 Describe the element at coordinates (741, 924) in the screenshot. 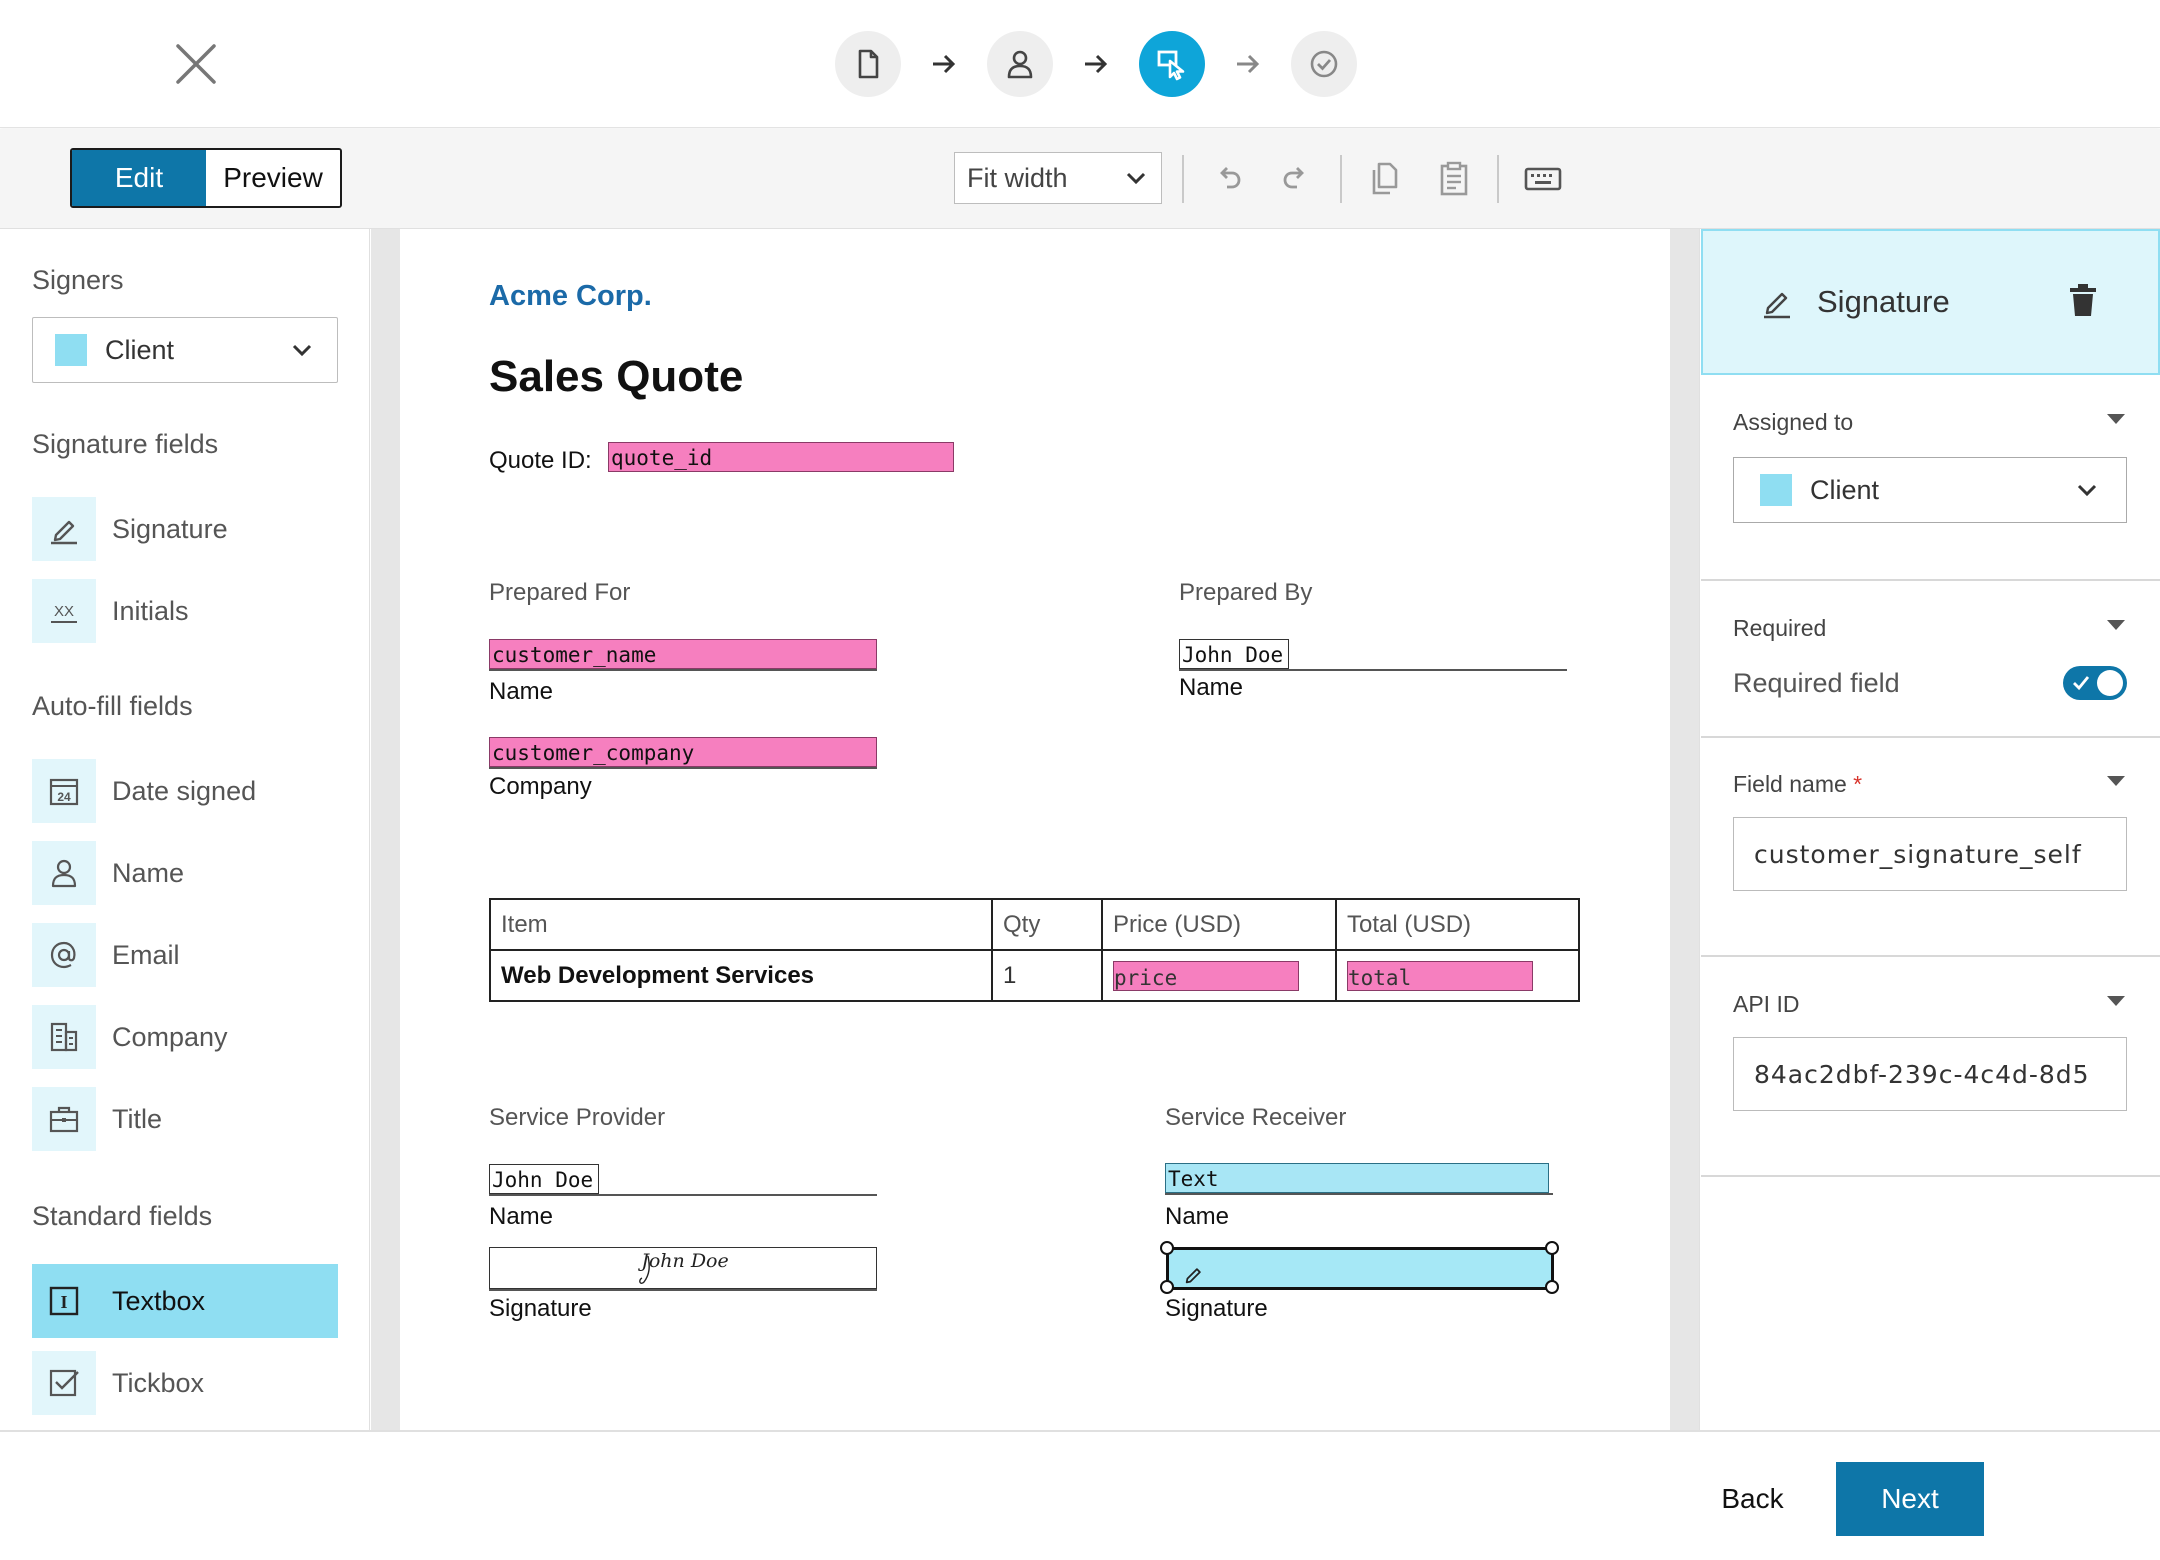

I see `table-header: Item` at that location.